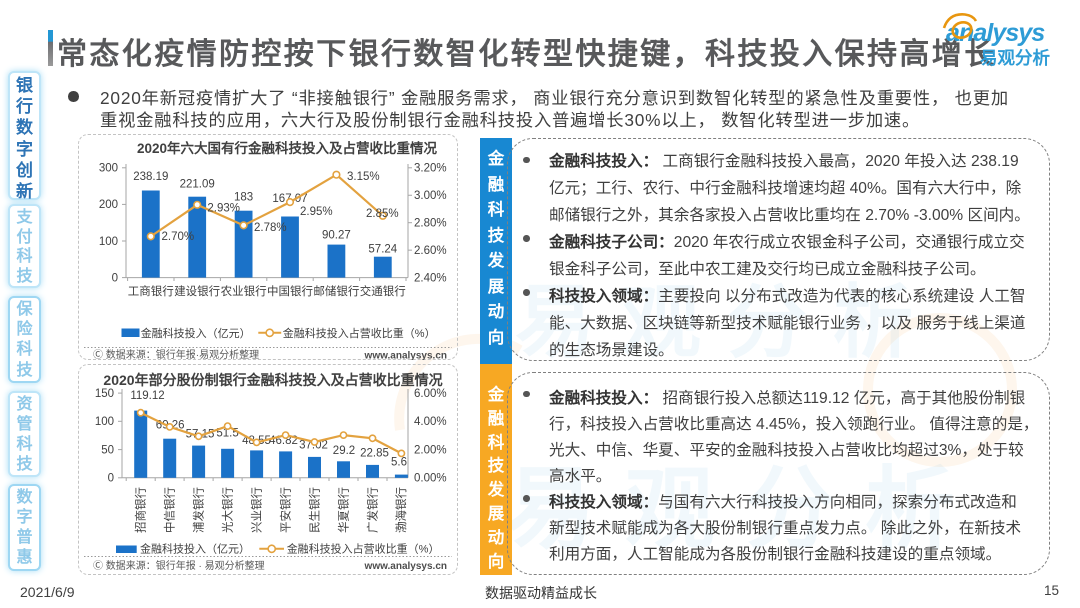  What do you see at coordinates (107, 450) in the screenshot?
I see `svg-text: 50` at bounding box center [107, 450].